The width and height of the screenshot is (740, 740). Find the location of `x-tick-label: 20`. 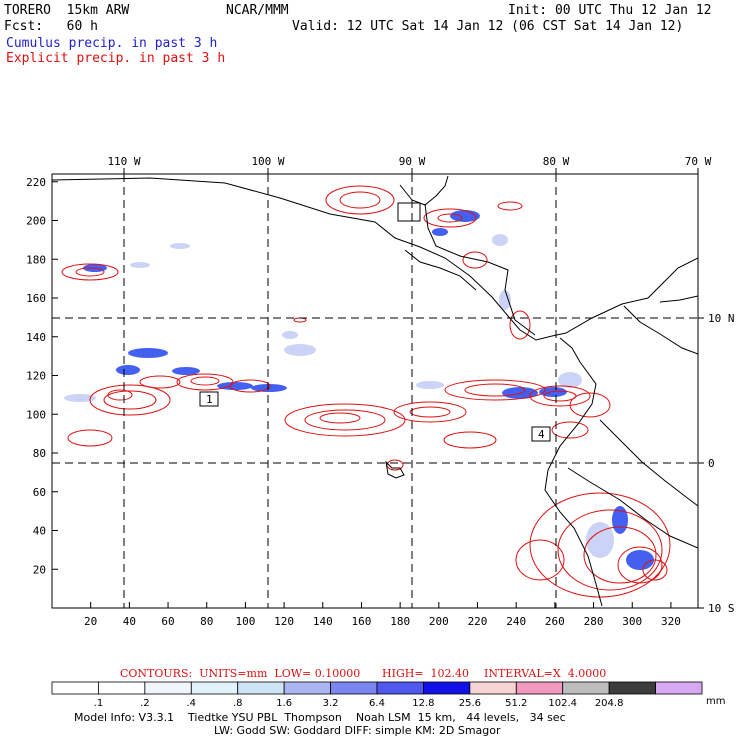

x-tick-label: 20 is located at coordinates (90, 621).